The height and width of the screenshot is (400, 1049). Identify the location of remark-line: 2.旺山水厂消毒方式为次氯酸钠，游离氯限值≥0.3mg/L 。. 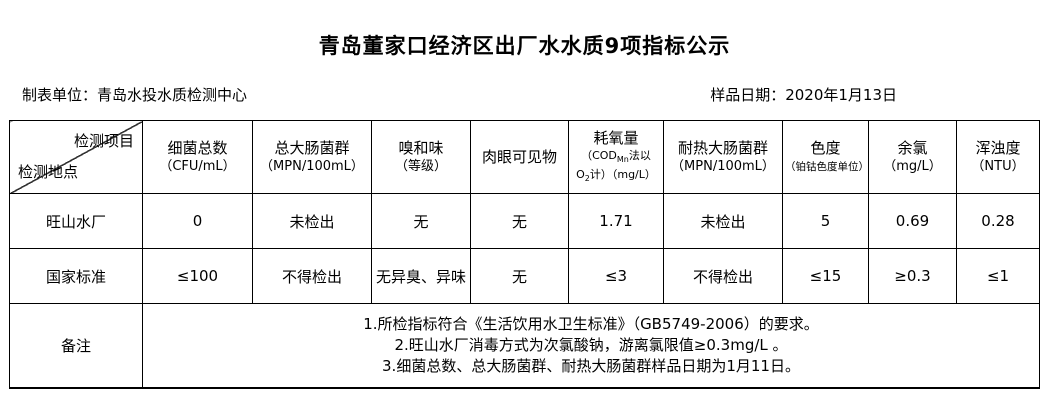
(591, 344).